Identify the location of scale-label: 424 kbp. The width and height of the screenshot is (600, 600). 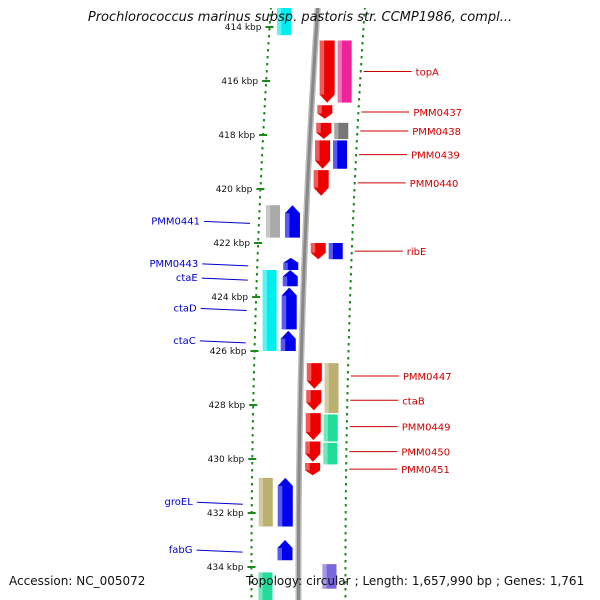
(229, 298).